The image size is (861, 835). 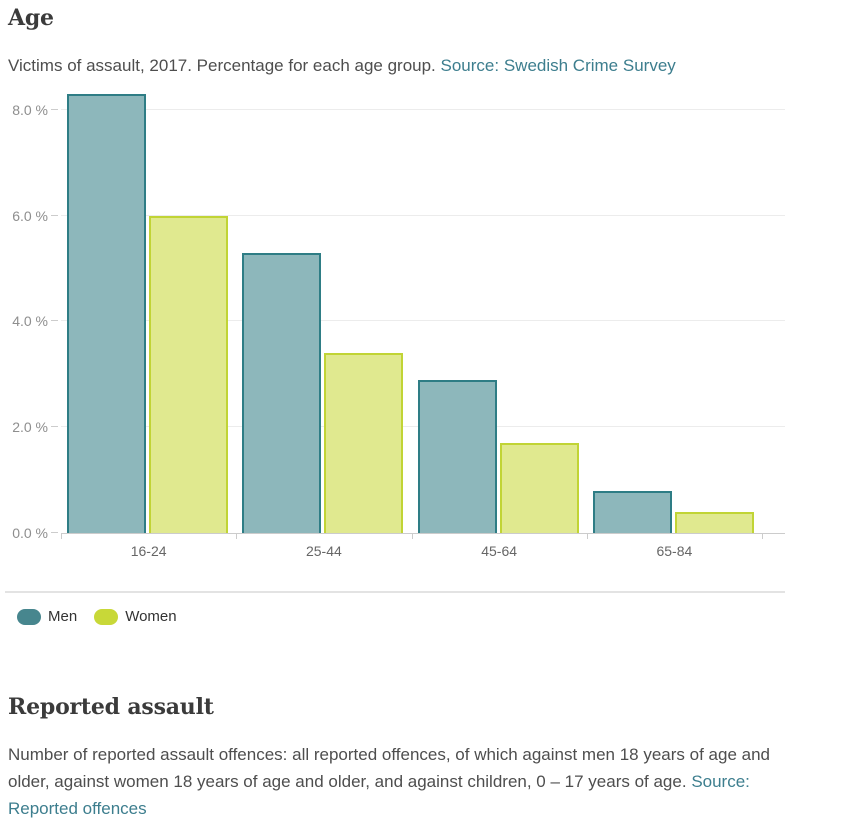 I want to click on x-axis-label: 25-44, so click(x=323, y=551).